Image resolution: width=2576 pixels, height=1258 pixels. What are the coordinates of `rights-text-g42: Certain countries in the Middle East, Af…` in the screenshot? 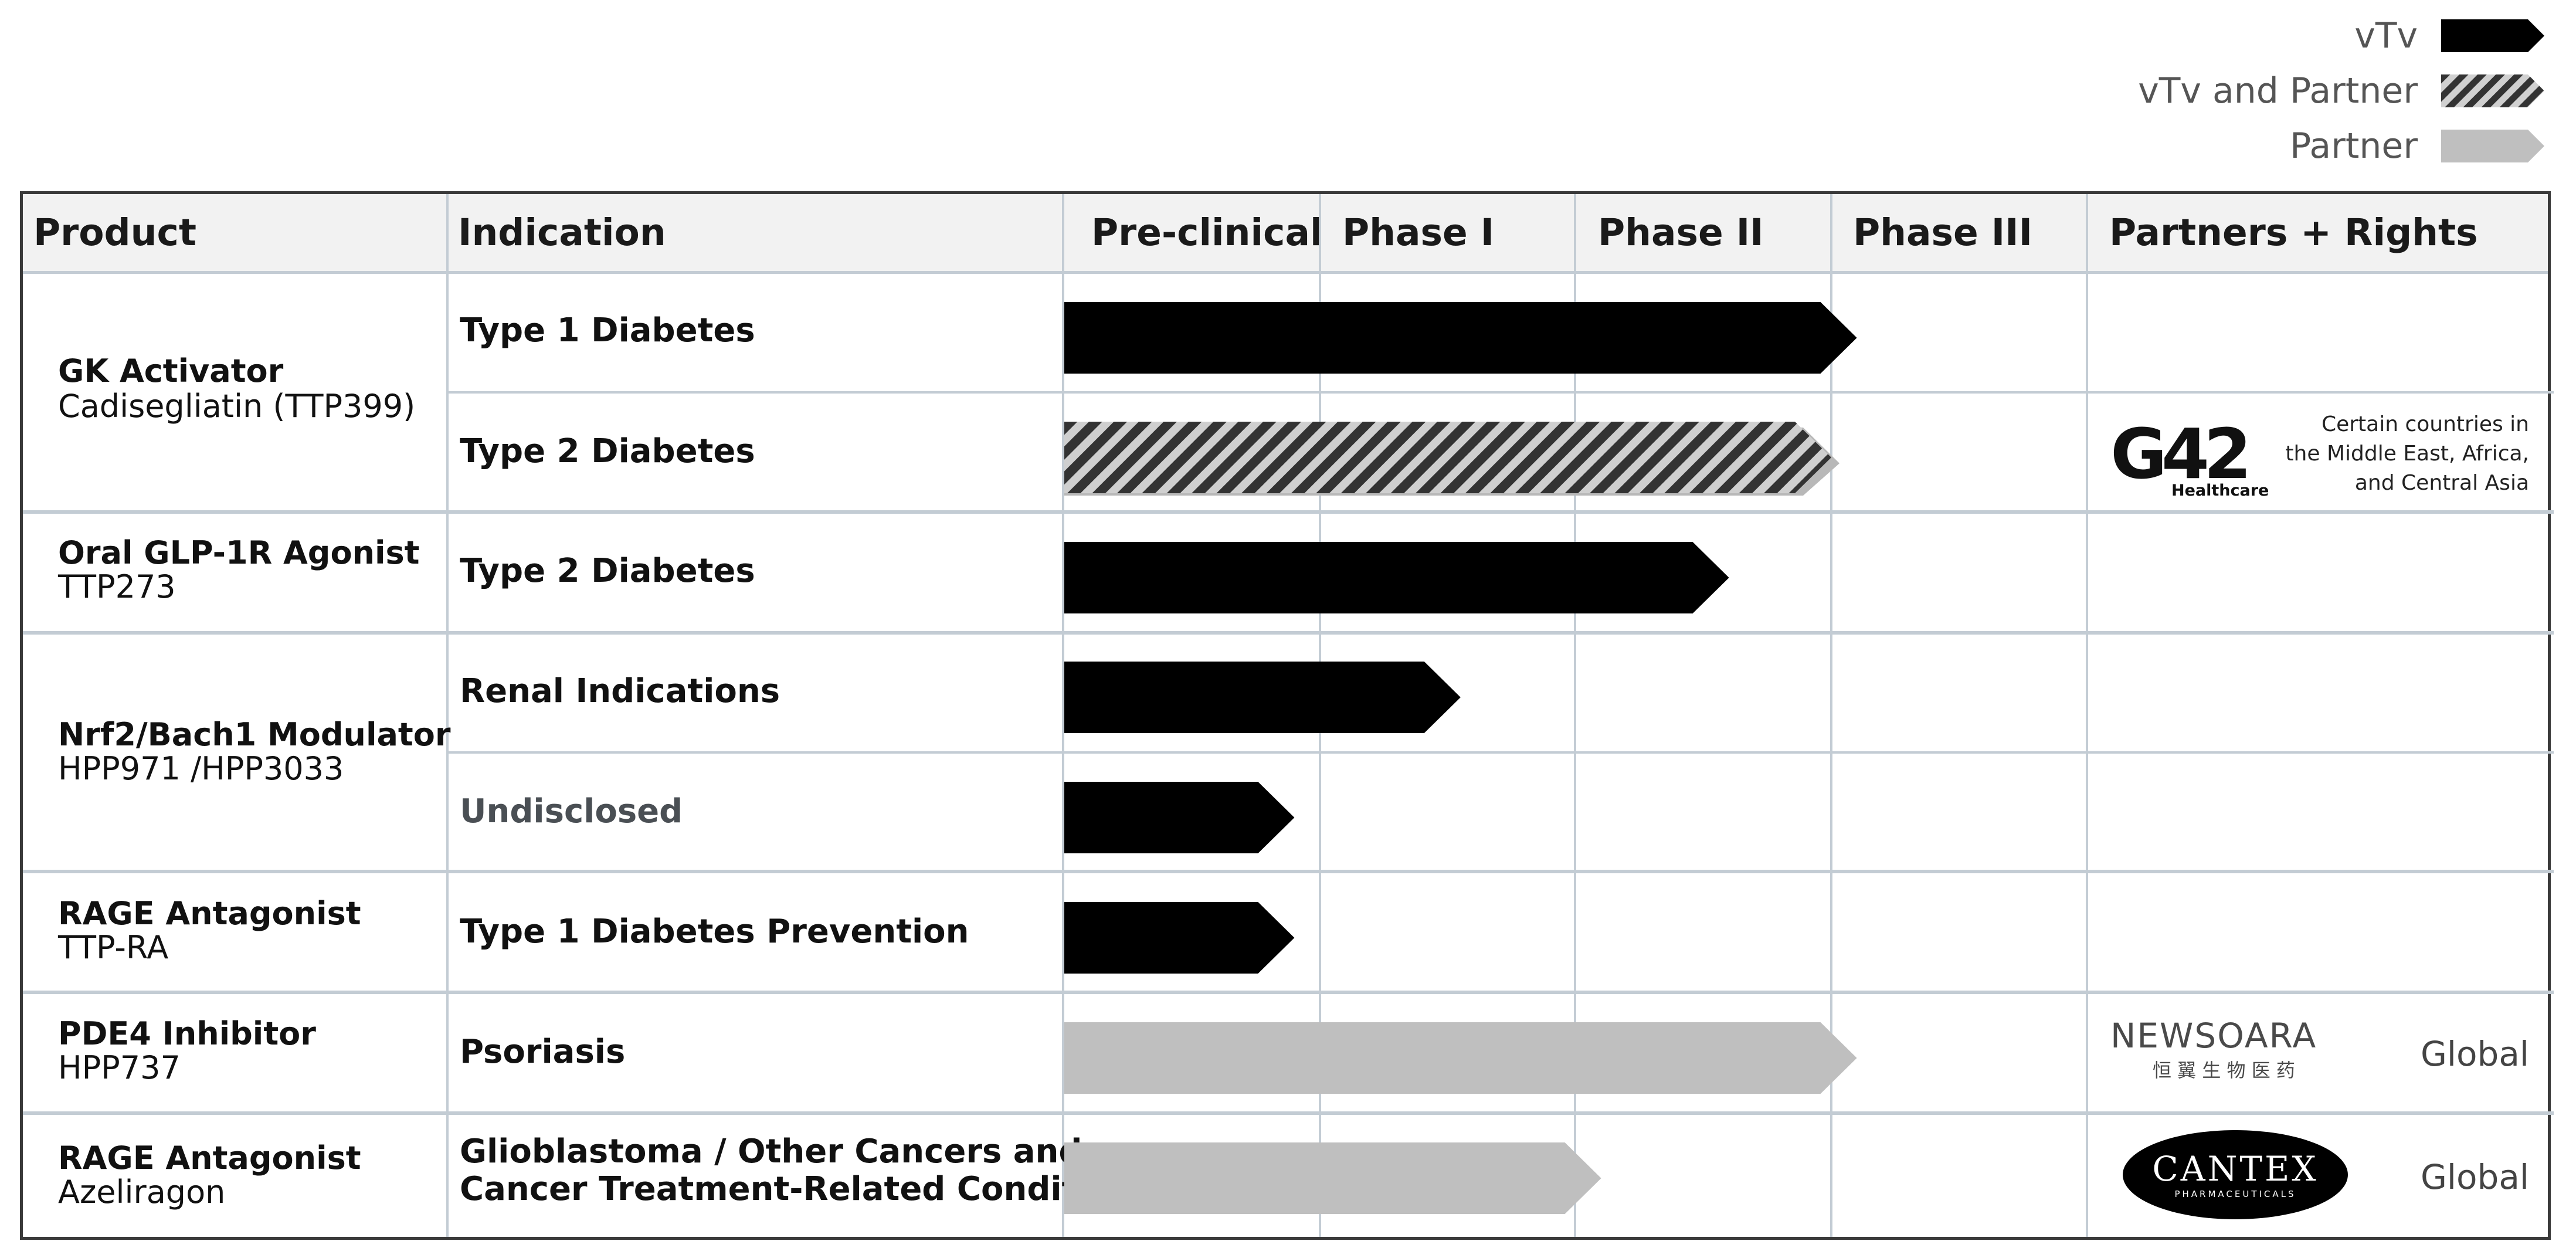 It's located at (2407, 454).